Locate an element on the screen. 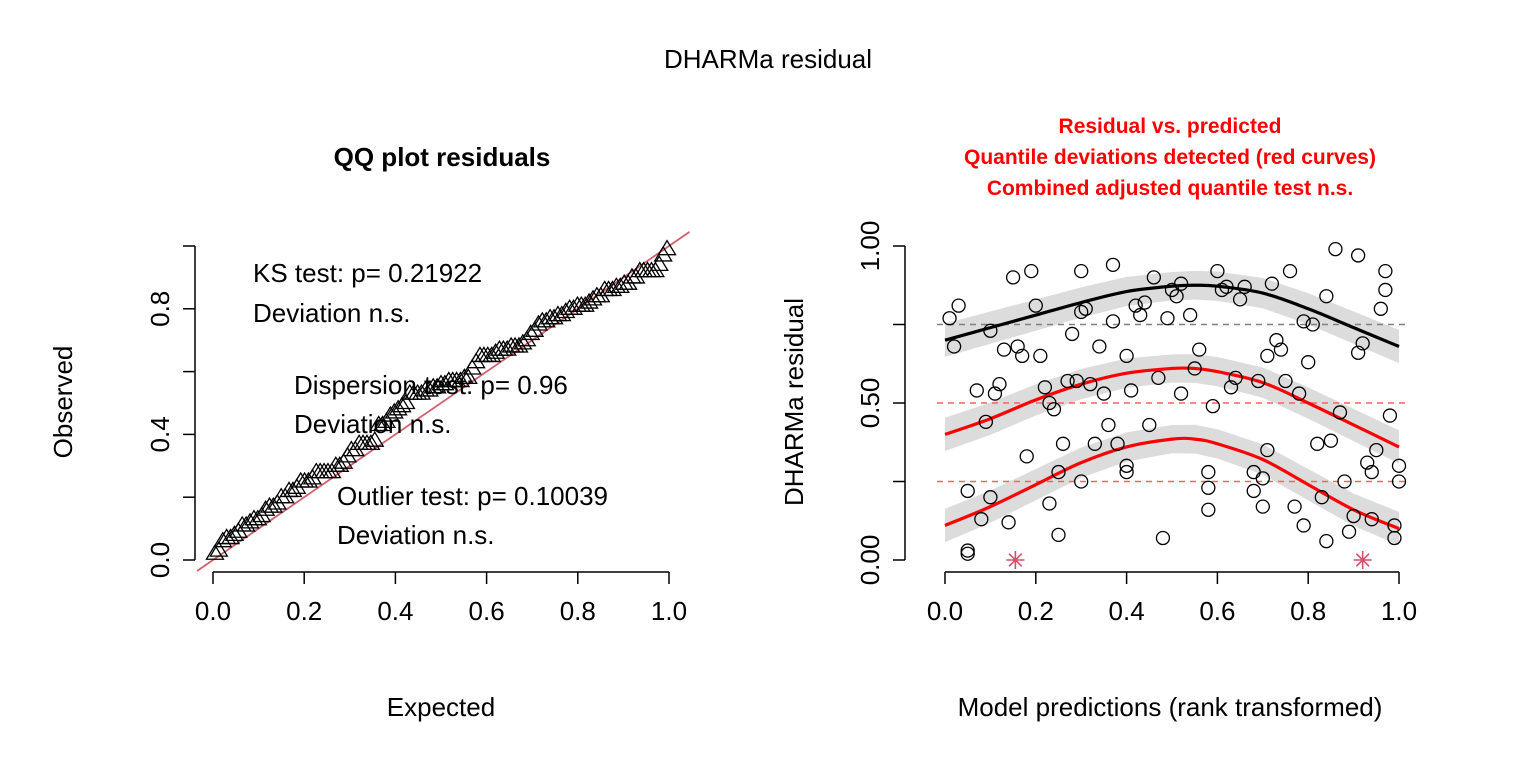 Image resolution: width=1536 pixels, height=768 pixels. residual-x-tick-label: 0.6 is located at coordinates (1217, 611).